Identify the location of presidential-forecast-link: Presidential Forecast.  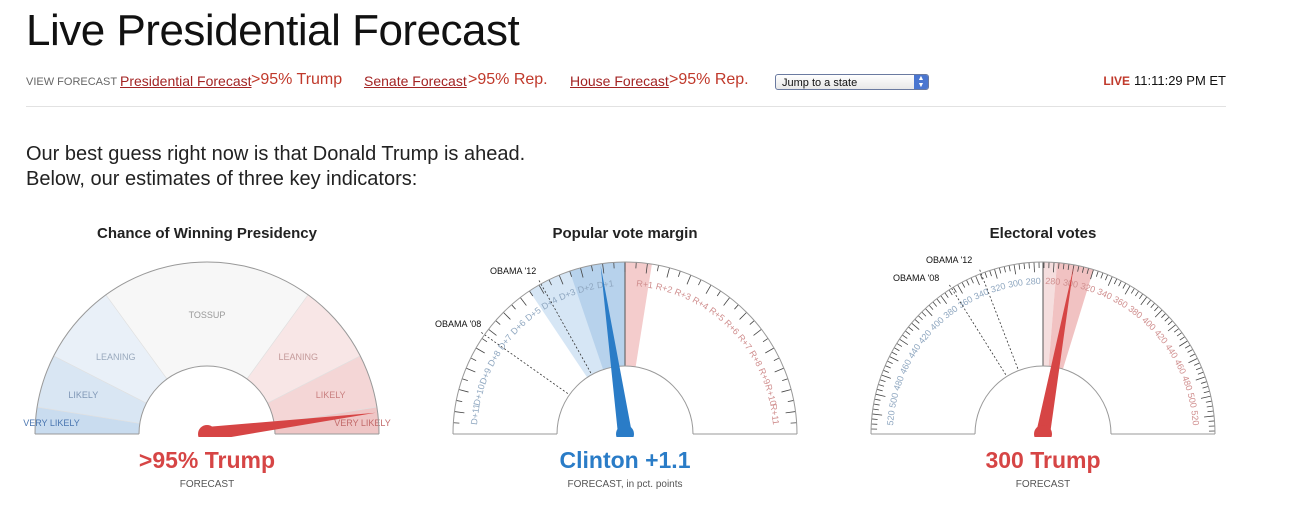
(186, 81).